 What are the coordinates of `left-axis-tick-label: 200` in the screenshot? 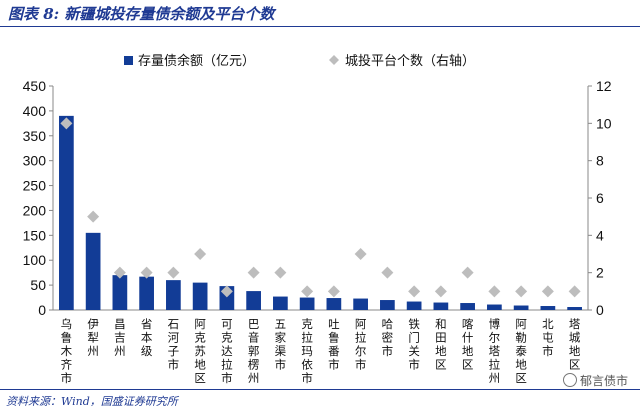 It's located at (35, 210).